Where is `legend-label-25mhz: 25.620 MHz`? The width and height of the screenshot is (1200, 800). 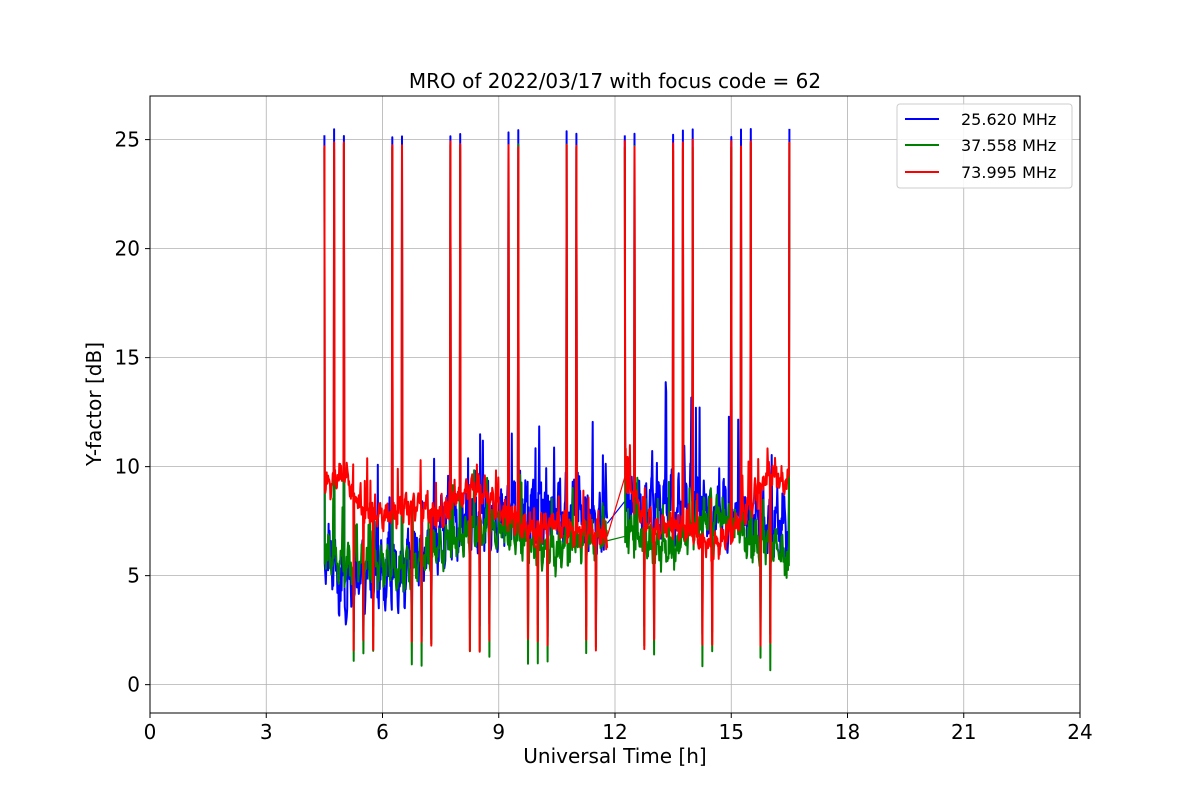 legend-label-25mhz: 25.620 MHz is located at coordinates (1008, 119).